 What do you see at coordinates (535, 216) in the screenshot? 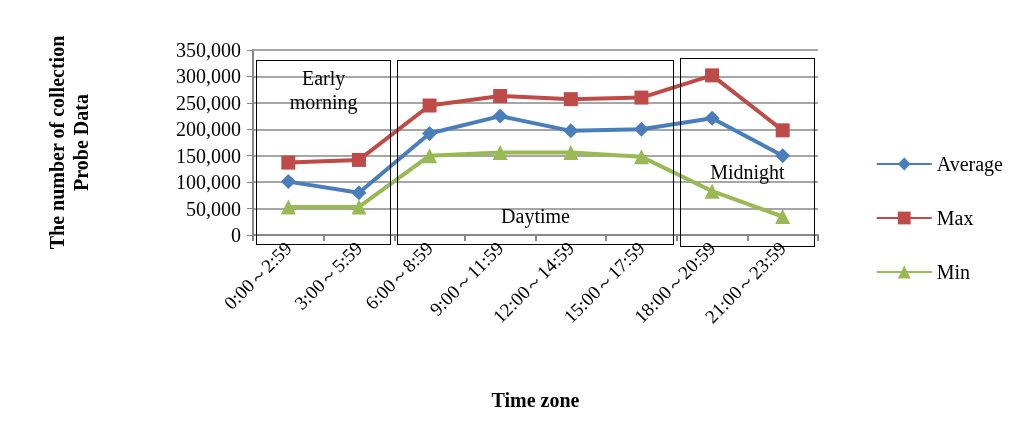
I see `annotation: Daytime` at bounding box center [535, 216].